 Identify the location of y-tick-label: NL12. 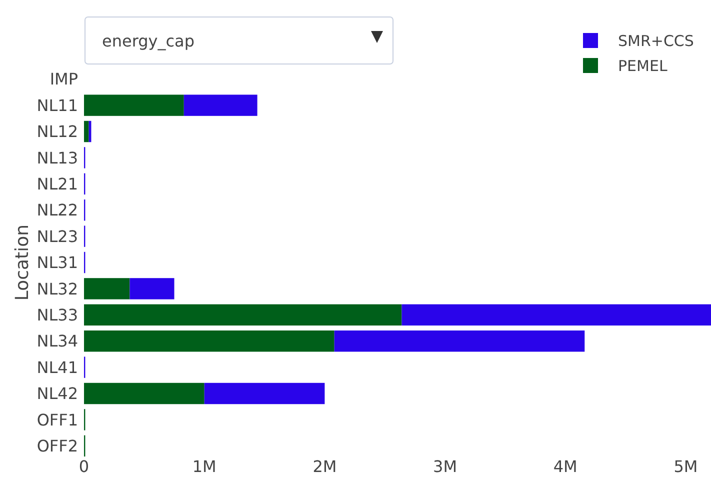
(57, 132).